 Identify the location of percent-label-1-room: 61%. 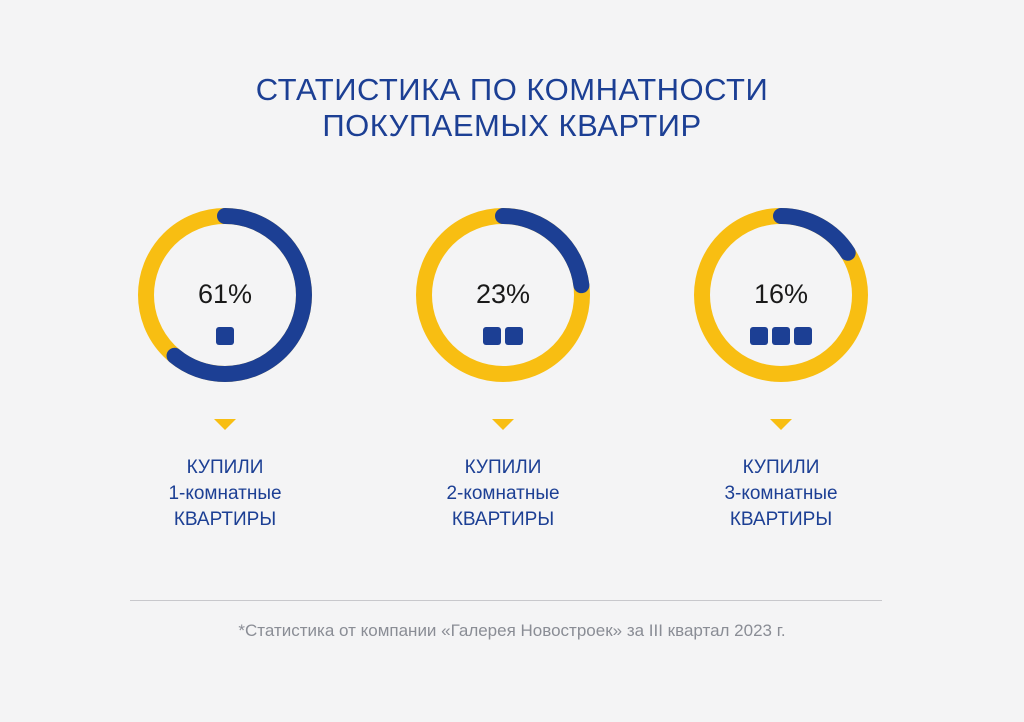
(225, 294).